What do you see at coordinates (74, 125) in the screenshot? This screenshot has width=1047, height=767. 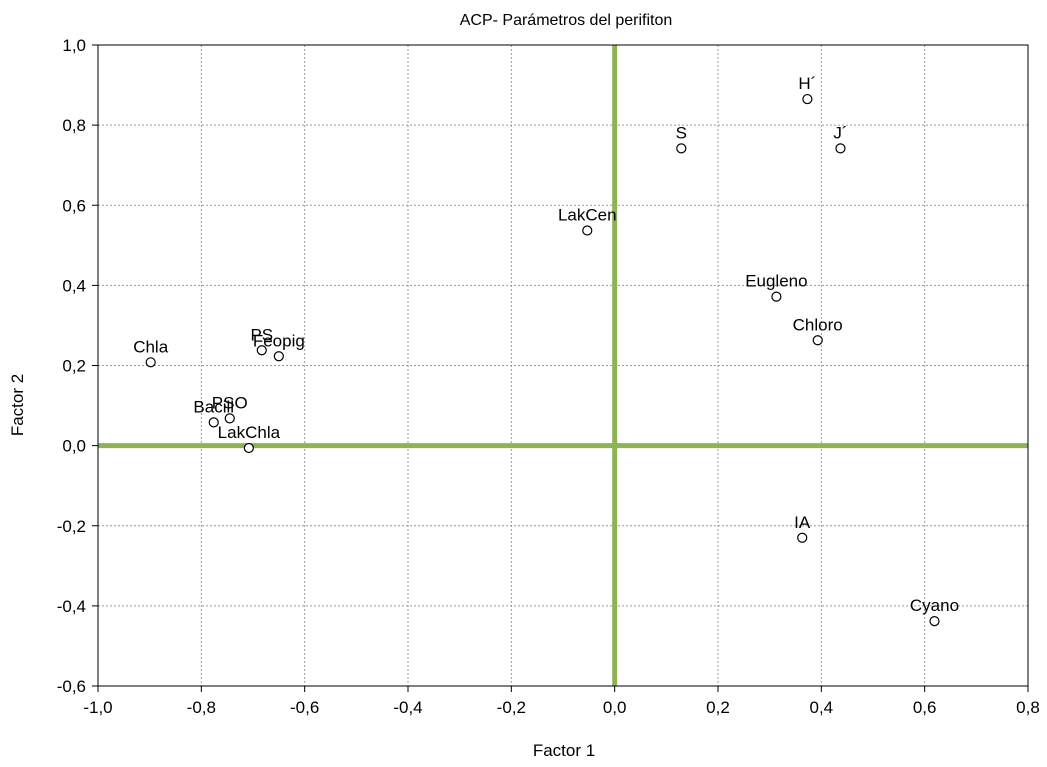 I see `y-tick-label: 0,8` at bounding box center [74, 125].